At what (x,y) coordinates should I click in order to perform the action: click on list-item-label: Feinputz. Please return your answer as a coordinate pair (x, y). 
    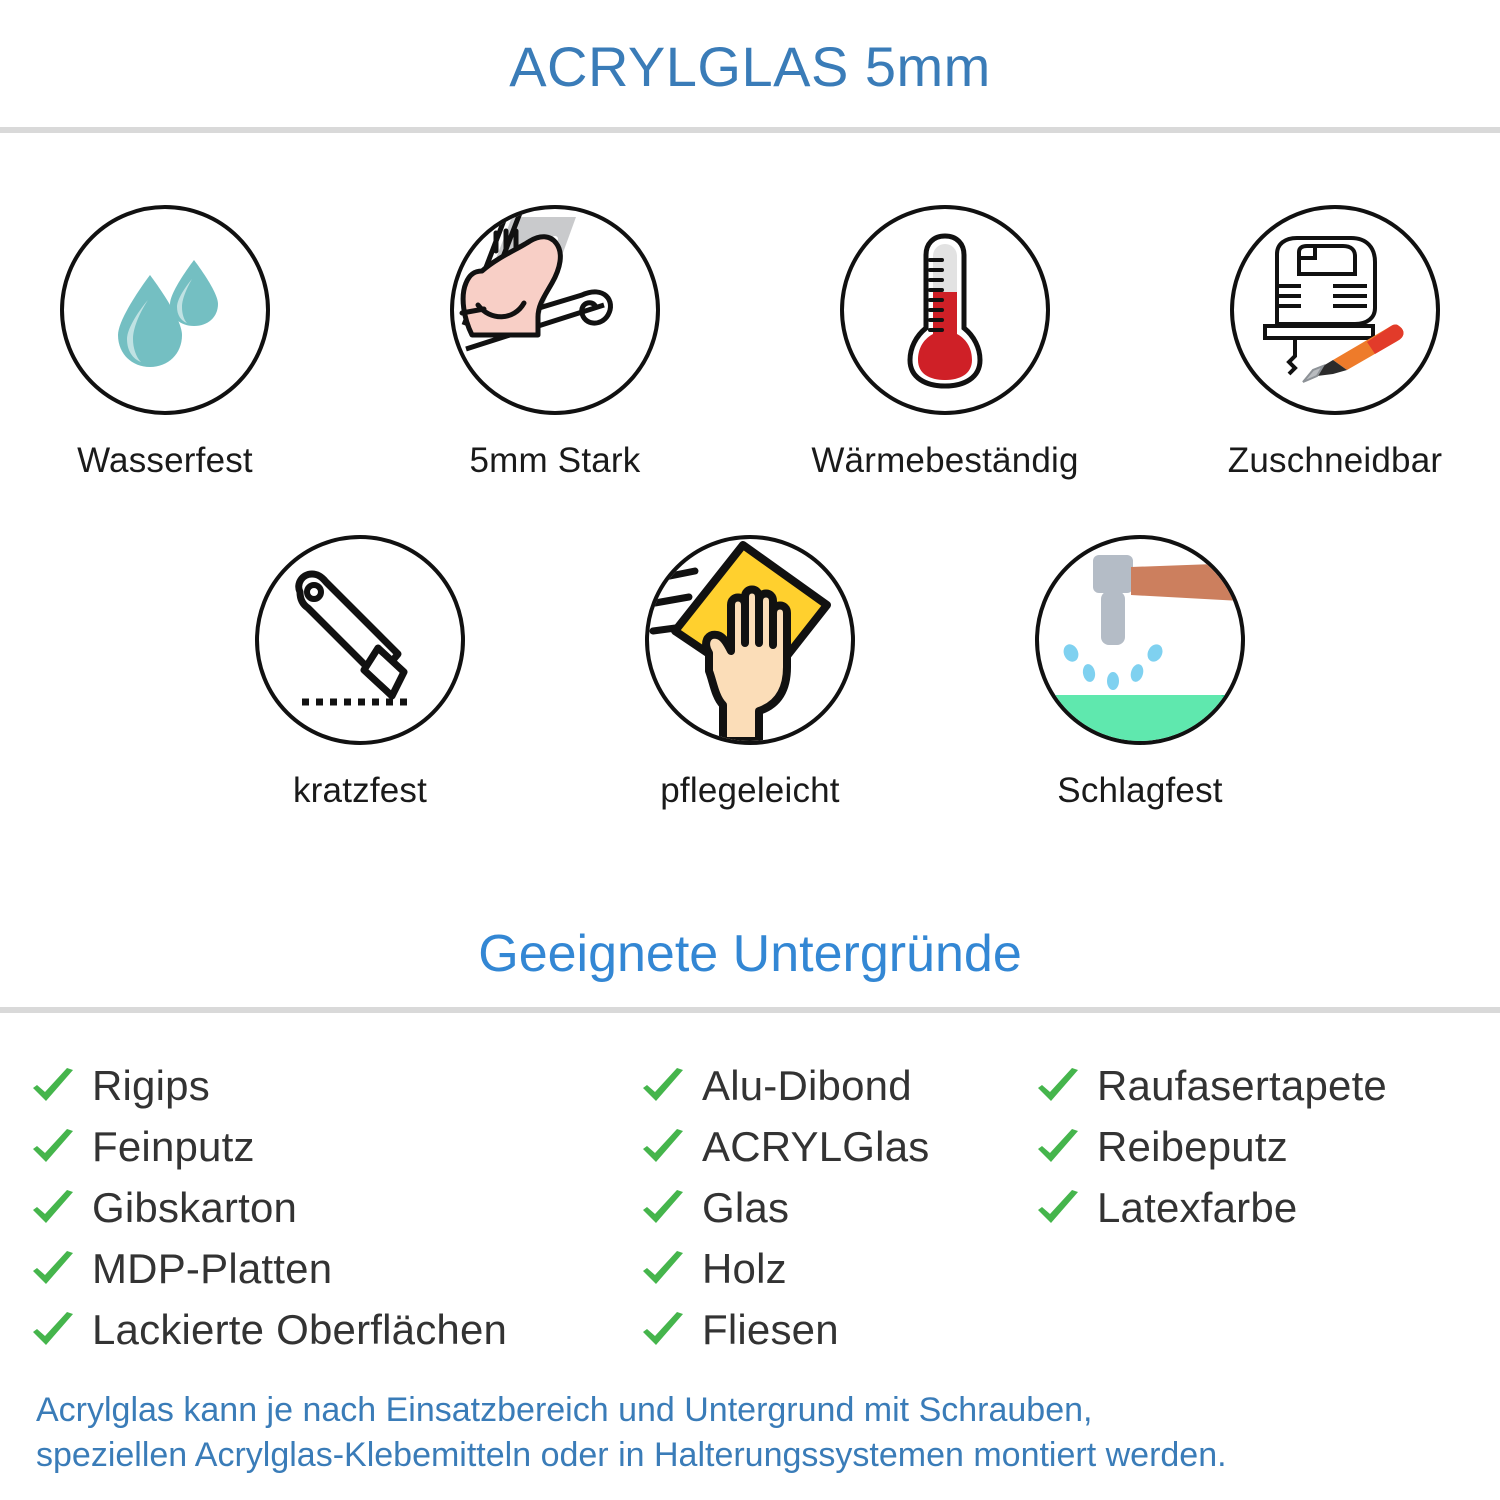
    Looking at the image, I should click on (173, 1146).